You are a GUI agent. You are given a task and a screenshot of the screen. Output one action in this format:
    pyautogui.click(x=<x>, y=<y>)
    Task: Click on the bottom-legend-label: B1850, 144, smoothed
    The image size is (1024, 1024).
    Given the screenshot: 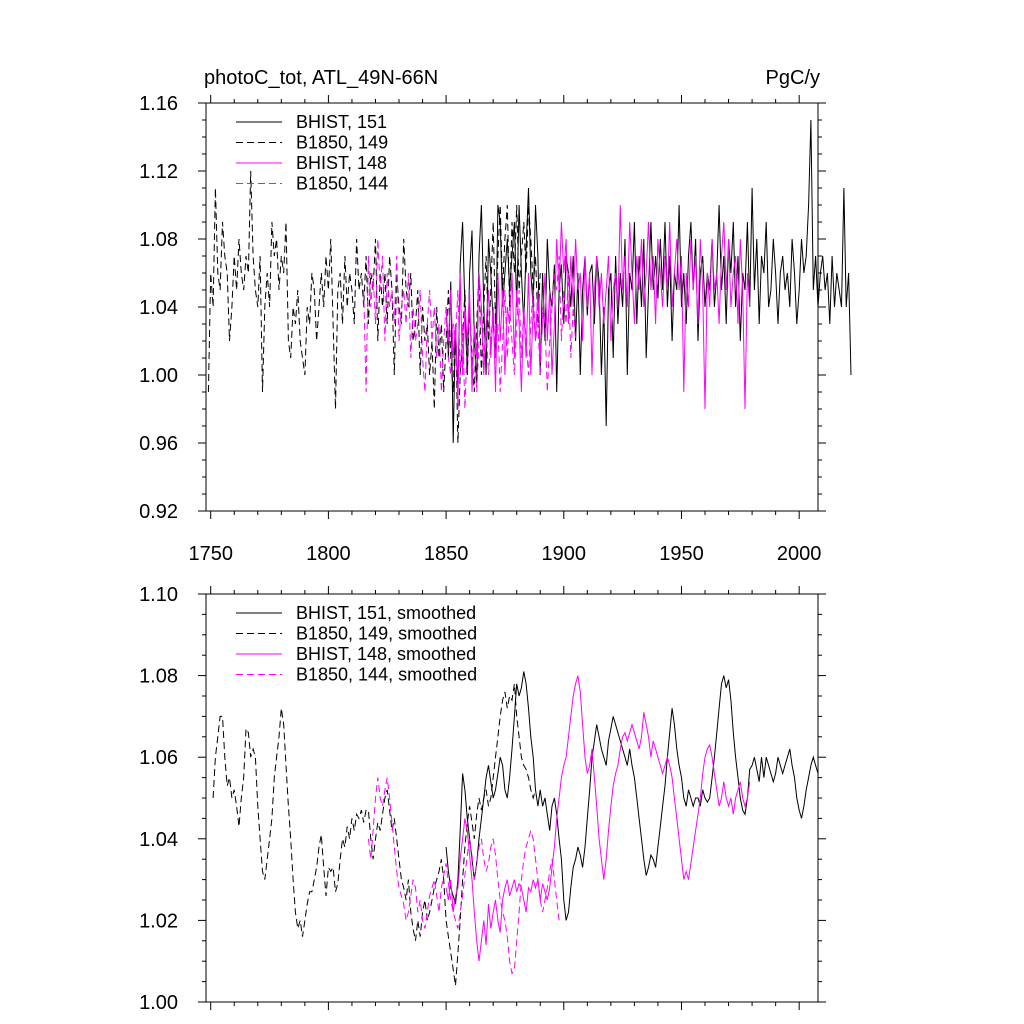 What is the action you would take?
    pyautogui.click(x=386, y=675)
    